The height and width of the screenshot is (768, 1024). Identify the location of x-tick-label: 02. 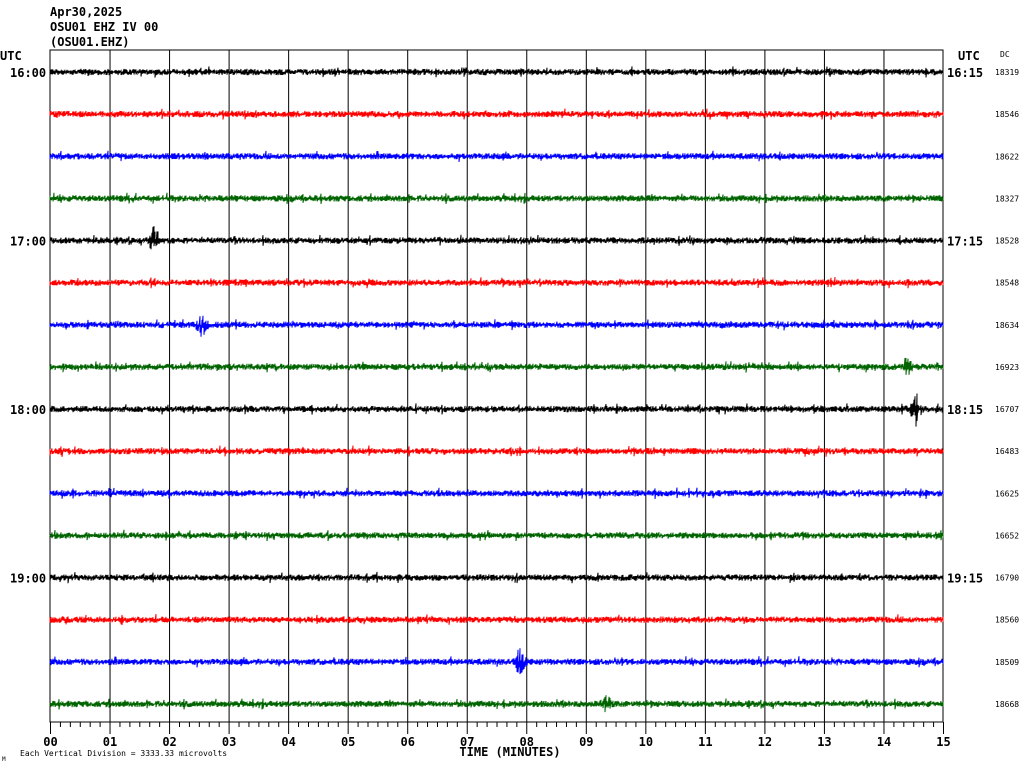
(169, 742).